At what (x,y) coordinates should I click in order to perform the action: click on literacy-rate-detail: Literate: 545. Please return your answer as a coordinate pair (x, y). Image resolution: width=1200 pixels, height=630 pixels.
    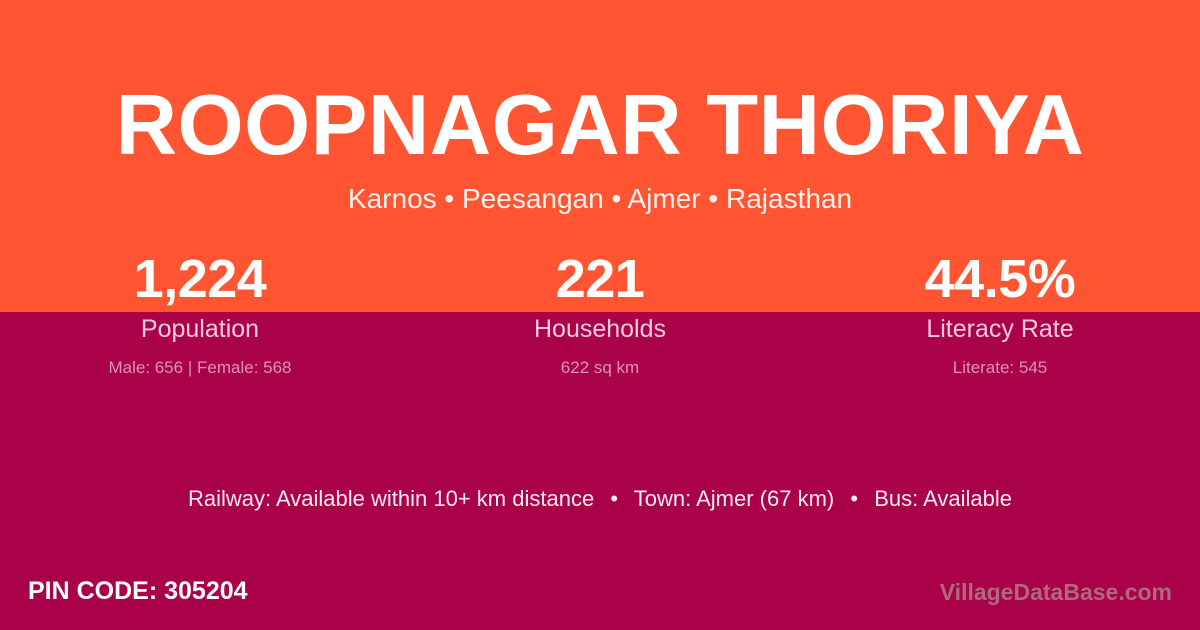
    Looking at the image, I should click on (1000, 367).